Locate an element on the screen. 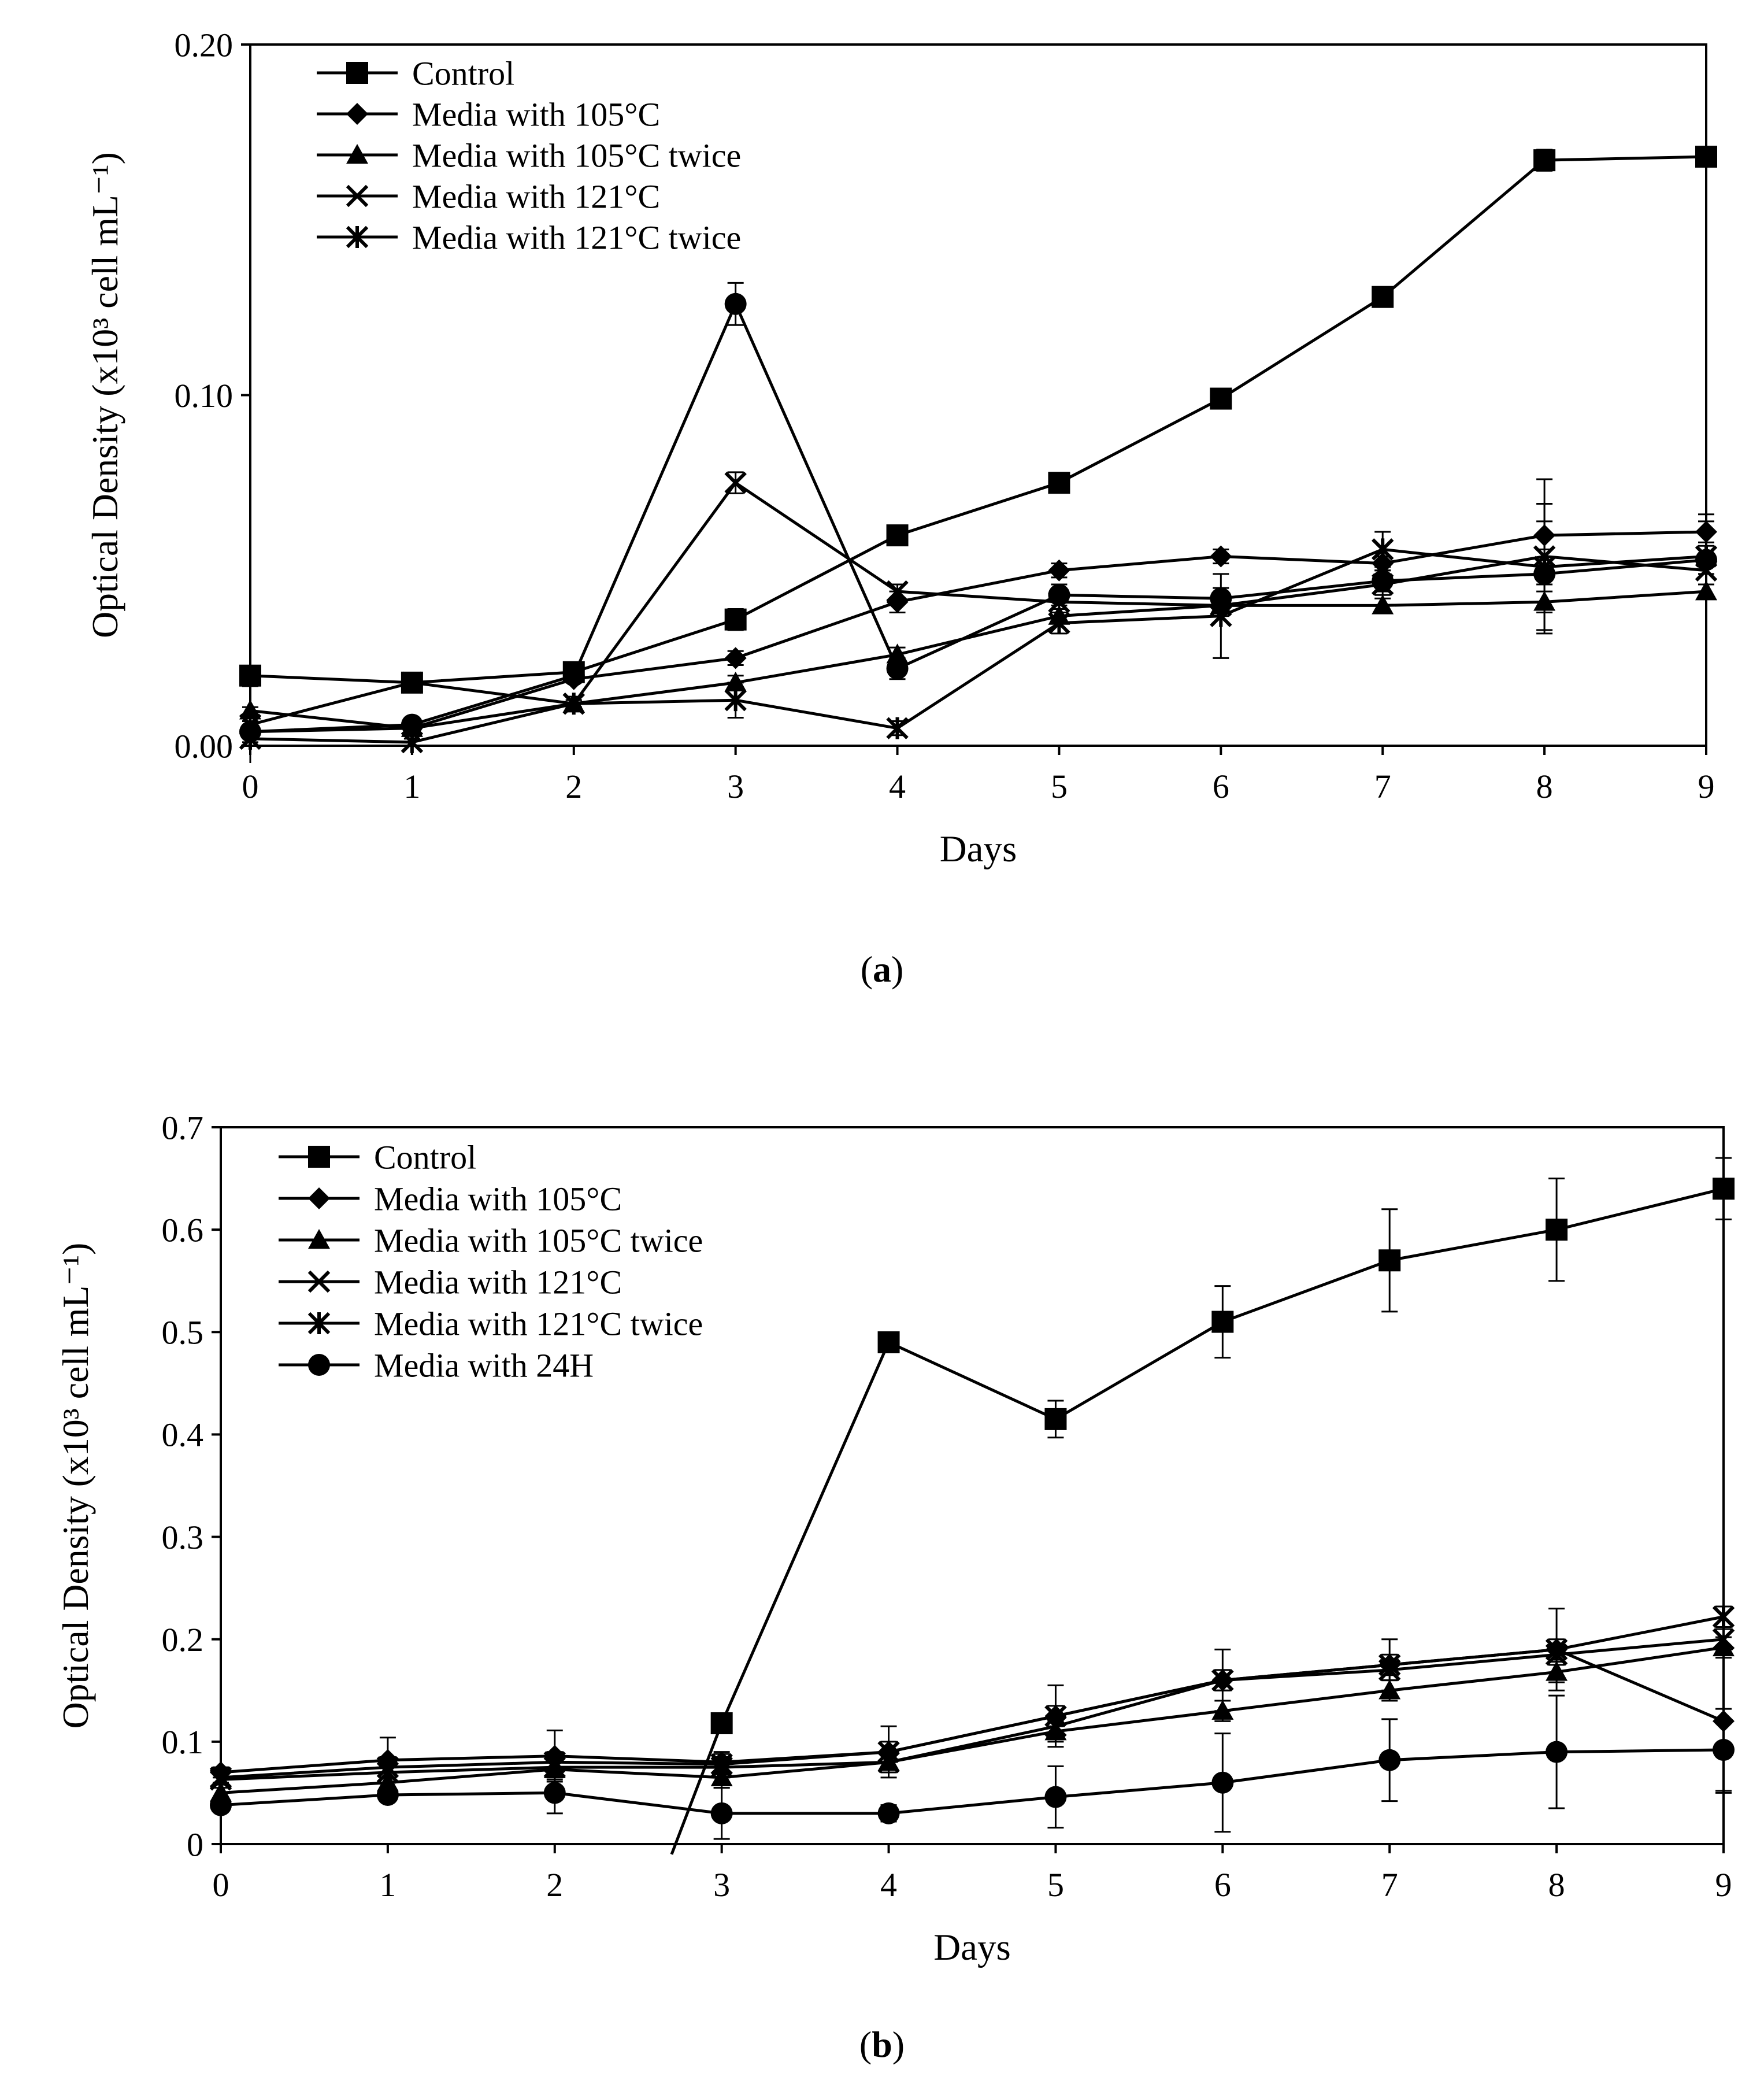  y-tick-label: 0.00 is located at coordinates (205, 746).